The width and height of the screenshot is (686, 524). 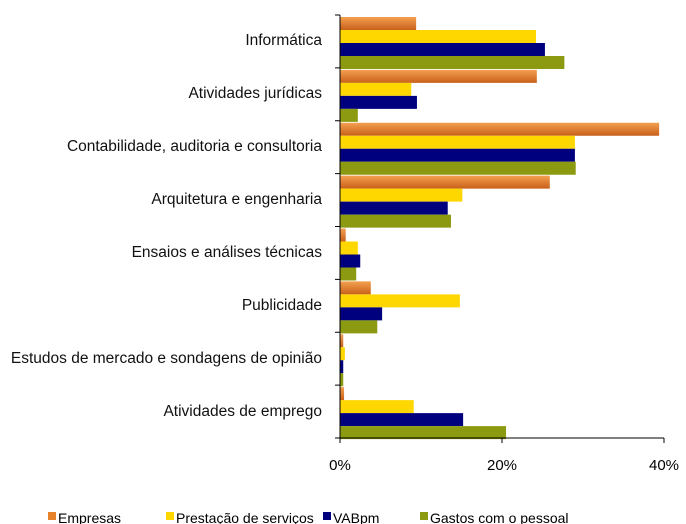 What do you see at coordinates (340, 465) in the screenshot?
I see `x-tick-label: 0%` at bounding box center [340, 465].